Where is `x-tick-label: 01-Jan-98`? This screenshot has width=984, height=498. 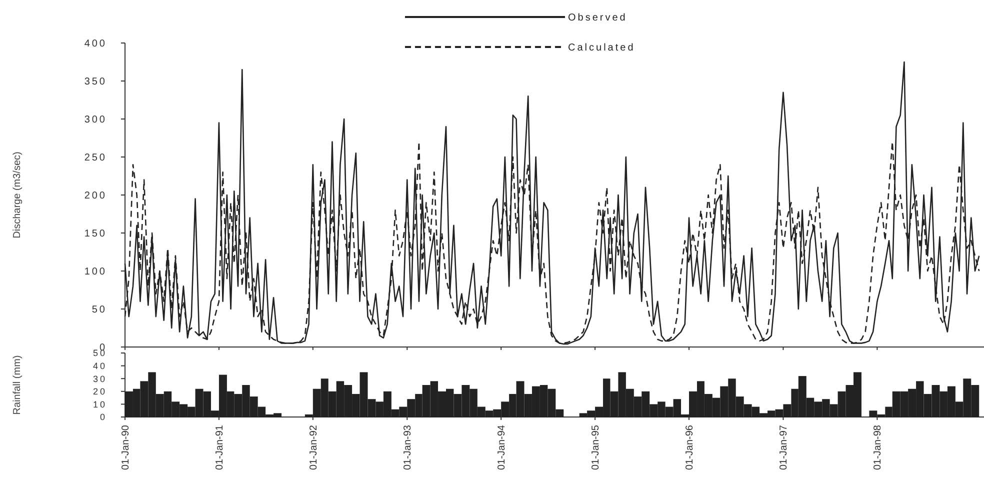 x-tick-label: 01-Jan-98 is located at coordinates (878, 447).